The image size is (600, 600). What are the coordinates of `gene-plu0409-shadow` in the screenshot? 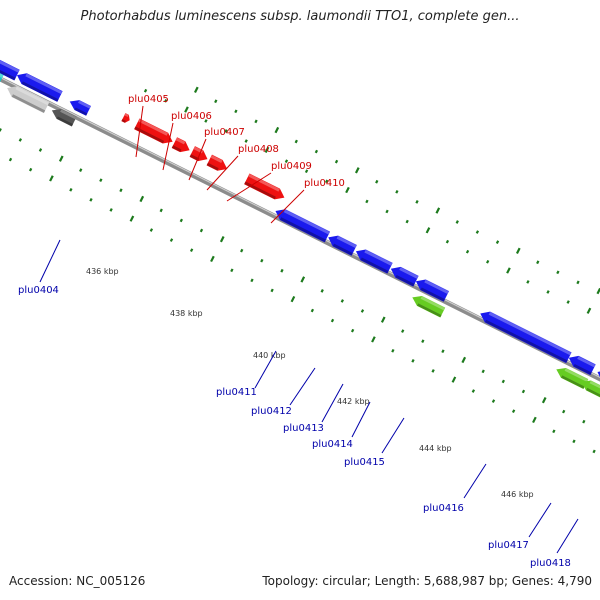 It's located at (212, 166).